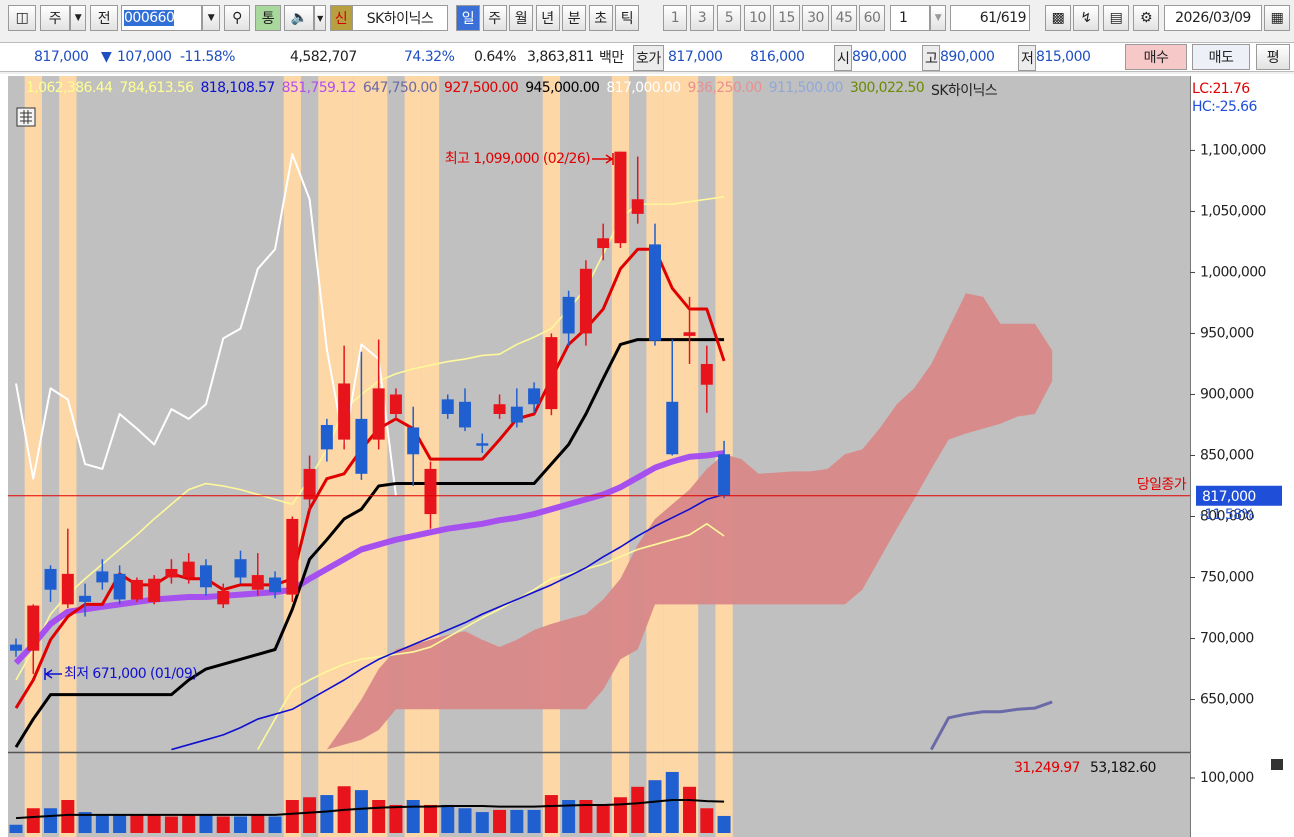  What do you see at coordinates (238, 88) in the screenshot?
I see `legend-item: 818,108.57` at bounding box center [238, 88].